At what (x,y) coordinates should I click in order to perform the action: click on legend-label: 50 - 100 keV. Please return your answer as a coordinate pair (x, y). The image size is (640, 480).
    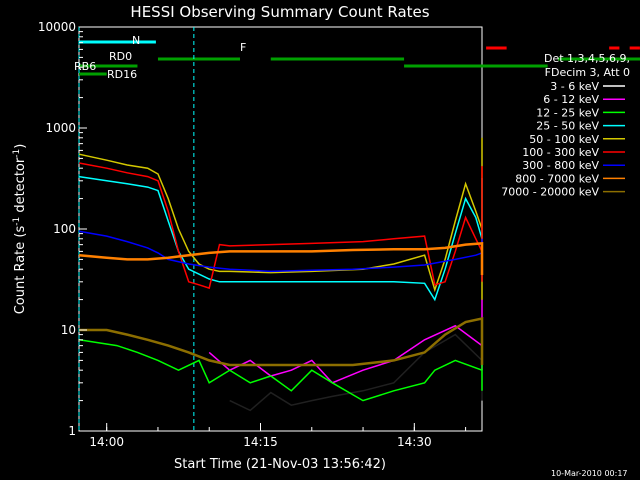
    Looking at the image, I should click on (564, 139).